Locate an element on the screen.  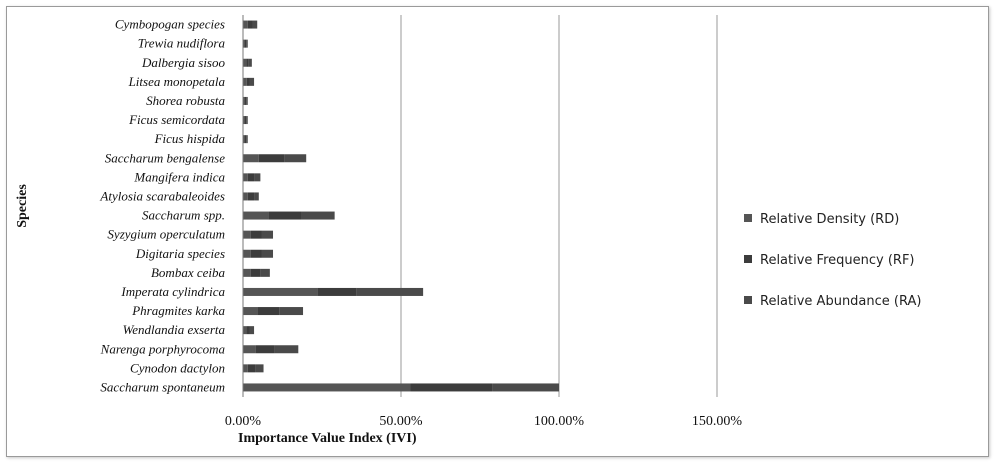
category-label: Bombax ceiba is located at coordinates (188, 272).